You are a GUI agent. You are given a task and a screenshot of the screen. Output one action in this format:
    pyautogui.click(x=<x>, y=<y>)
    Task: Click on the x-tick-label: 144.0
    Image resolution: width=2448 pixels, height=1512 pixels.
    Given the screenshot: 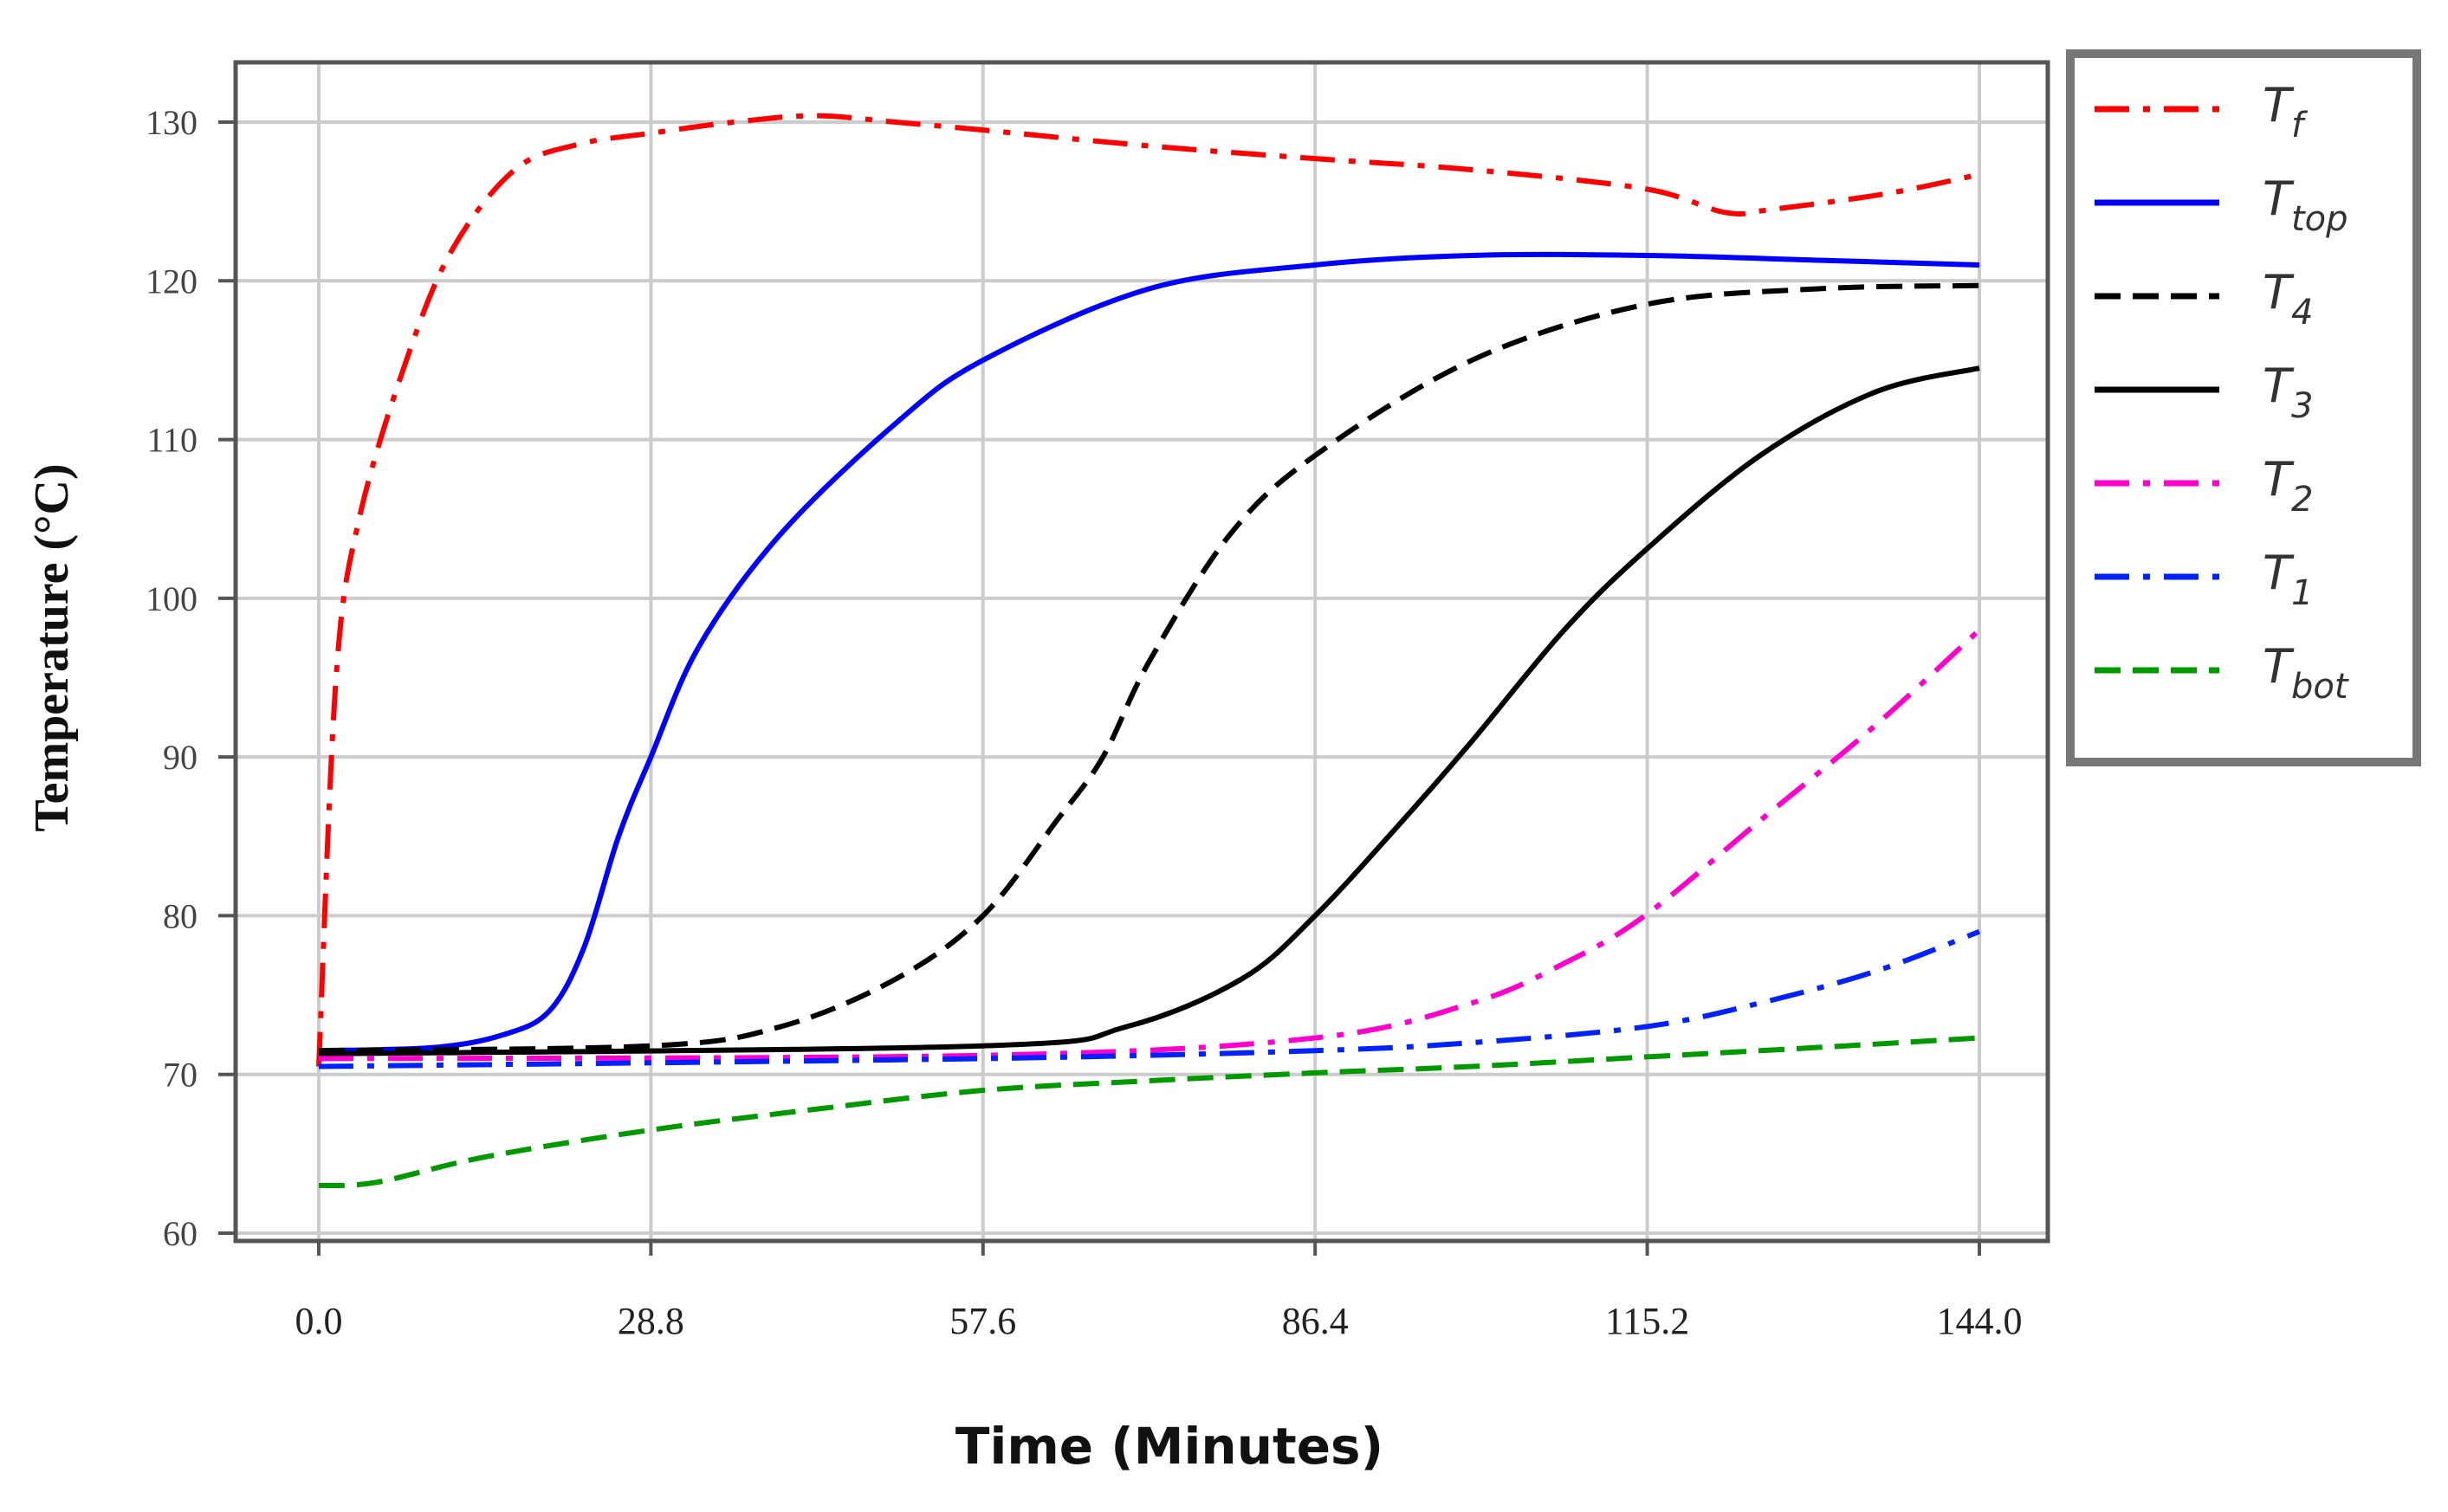 What is the action you would take?
    pyautogui.click(x=1980, y=1321)
    